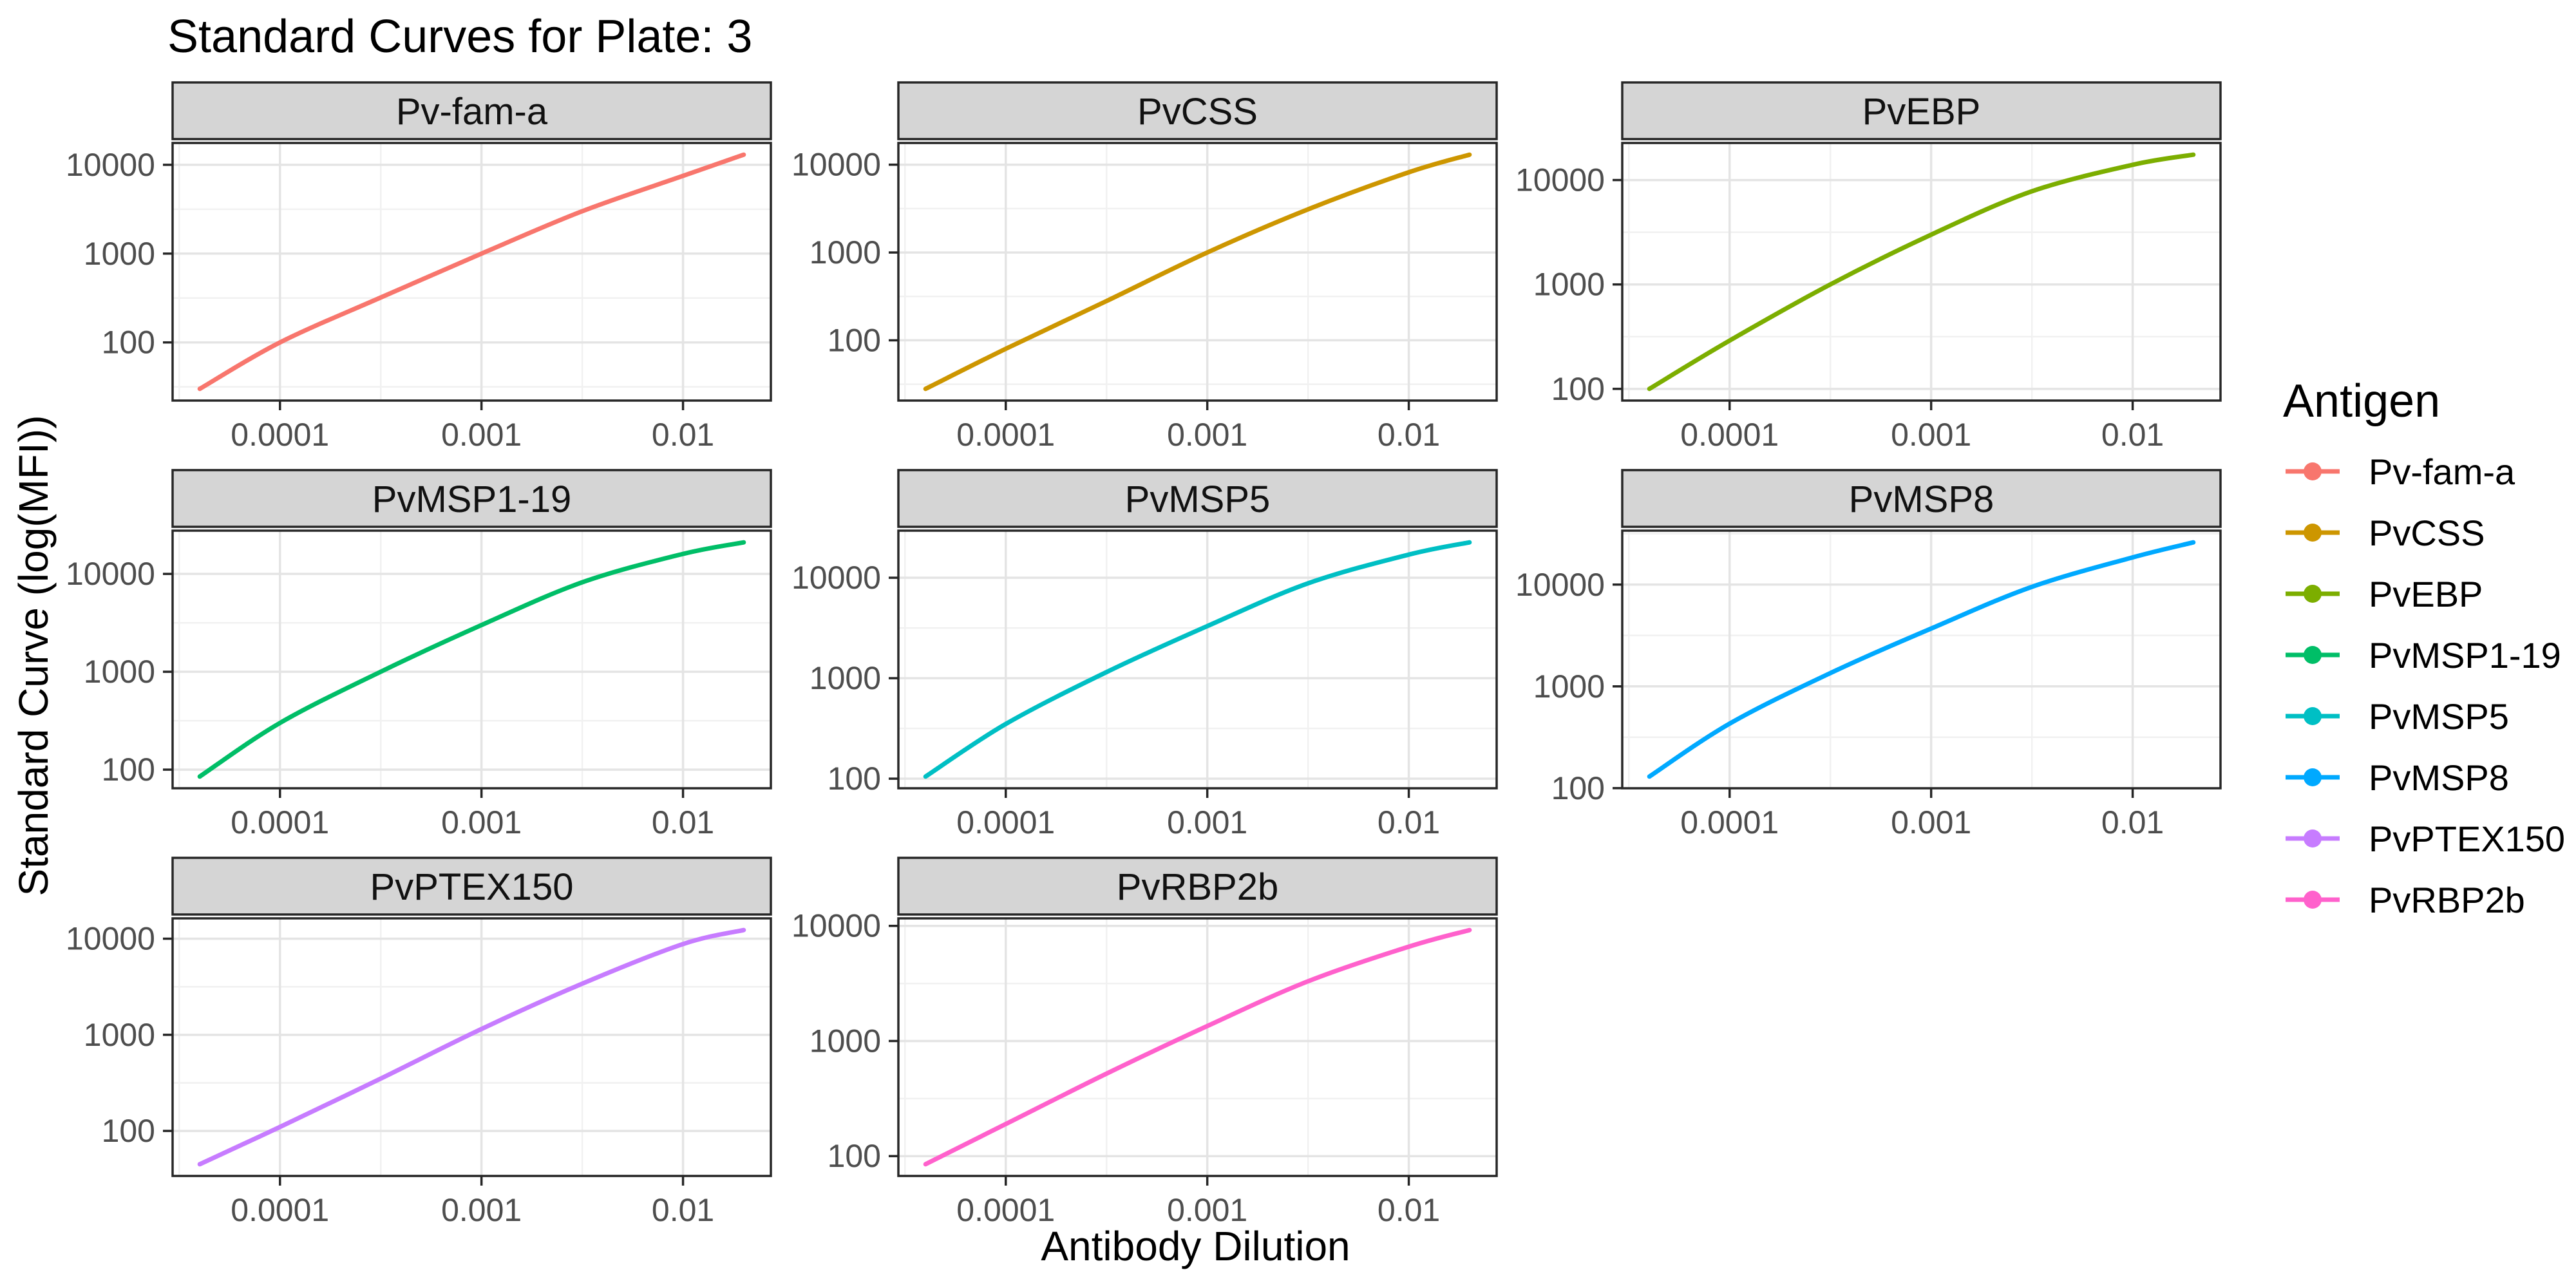 This screenshot has height=1288, width=2576. I want to click on facet-PvEBP: PvEBP 0.0001 0.001 0.01 100 1000 10000, so click(1869, 267).